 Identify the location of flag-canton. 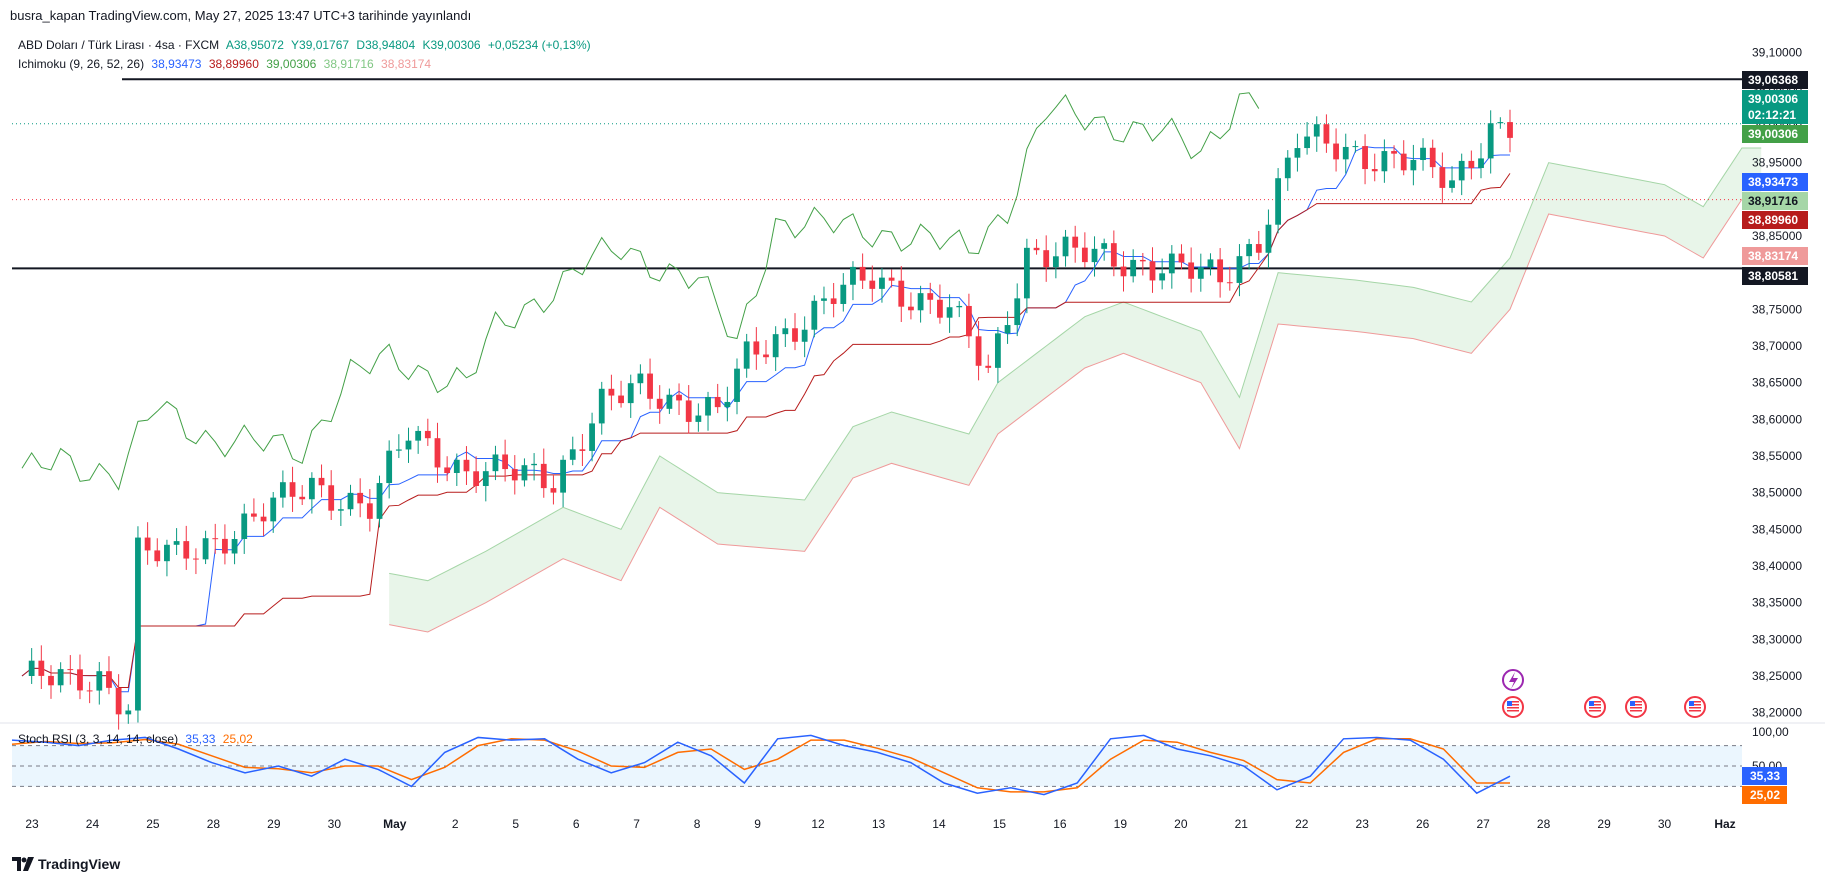
(1591, 703).